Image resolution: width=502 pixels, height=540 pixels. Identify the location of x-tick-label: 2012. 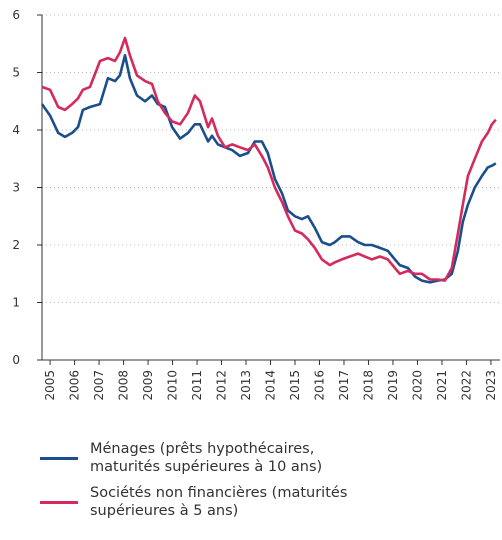
(222, 385).